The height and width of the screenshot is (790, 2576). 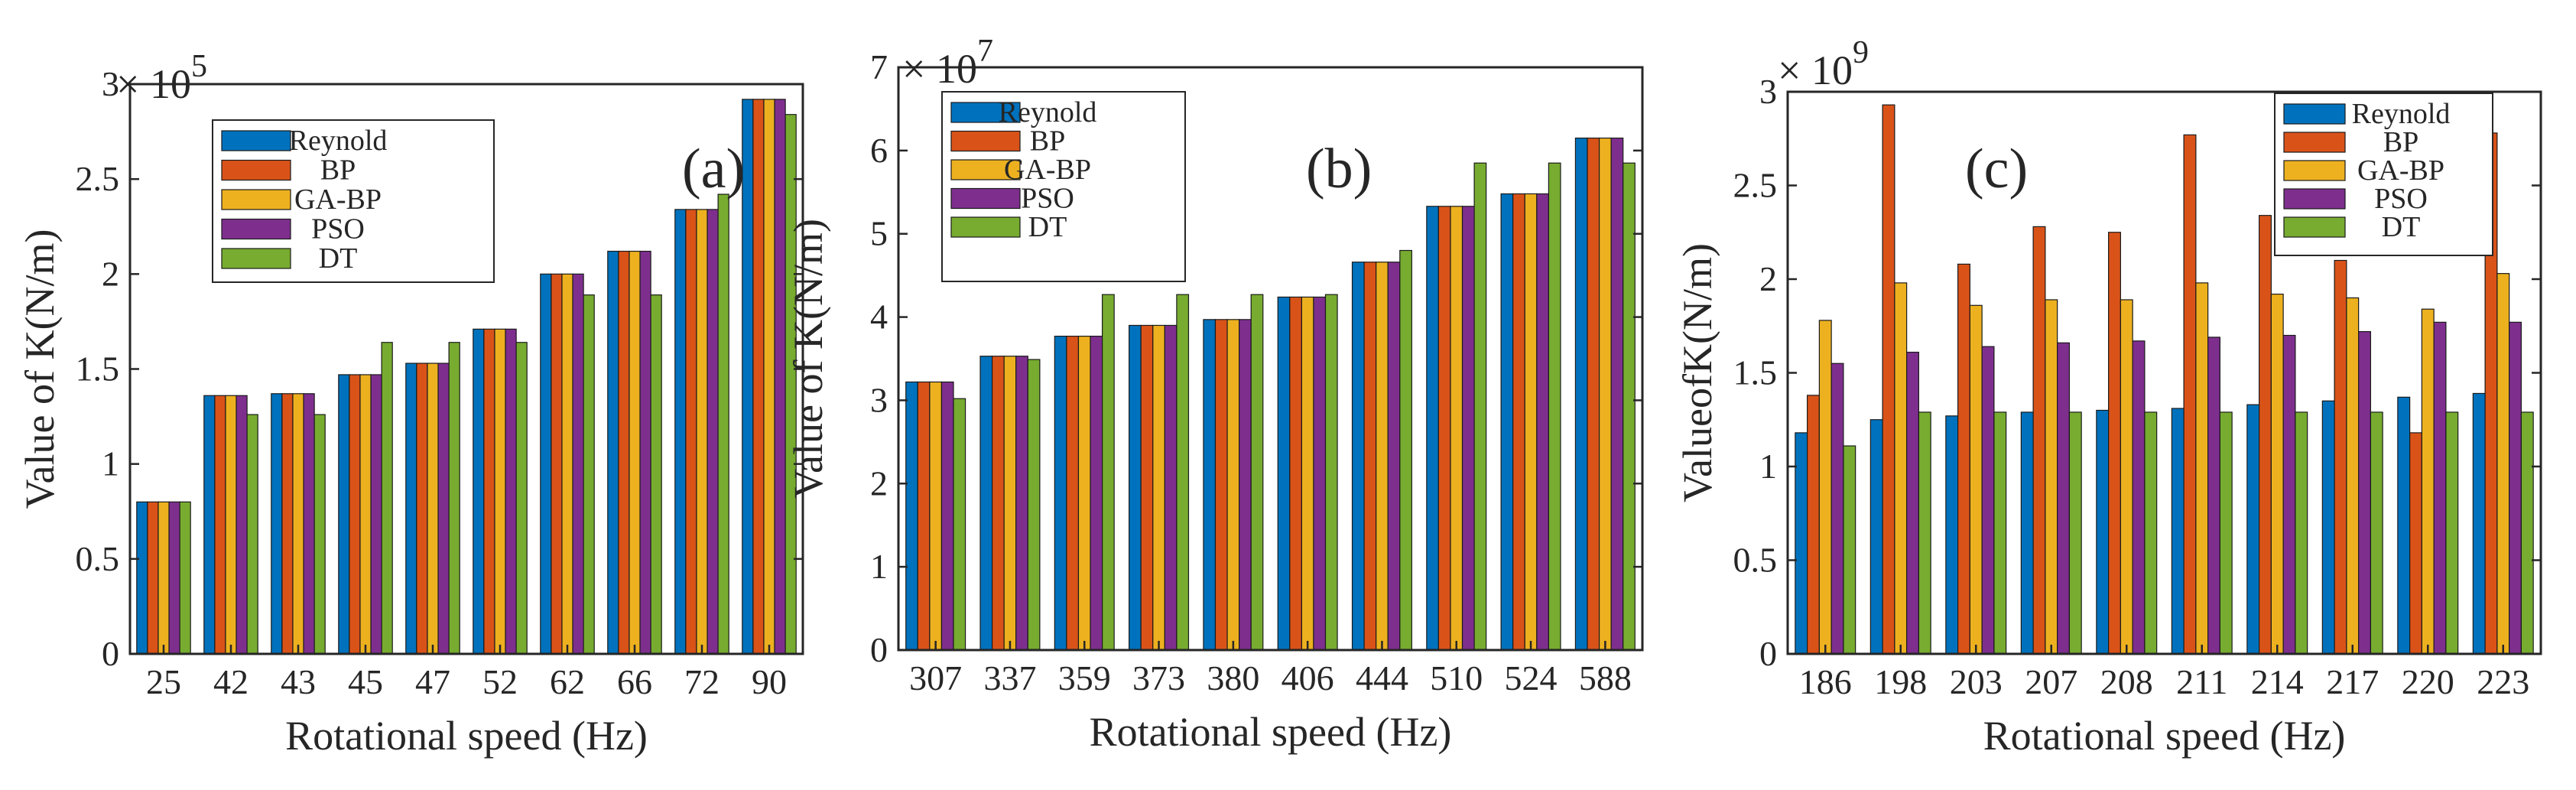 What do you see at coordinates (500, 681) in the screenshot?
I see `x-tick-label: 52` at bounding box center [500, 681].